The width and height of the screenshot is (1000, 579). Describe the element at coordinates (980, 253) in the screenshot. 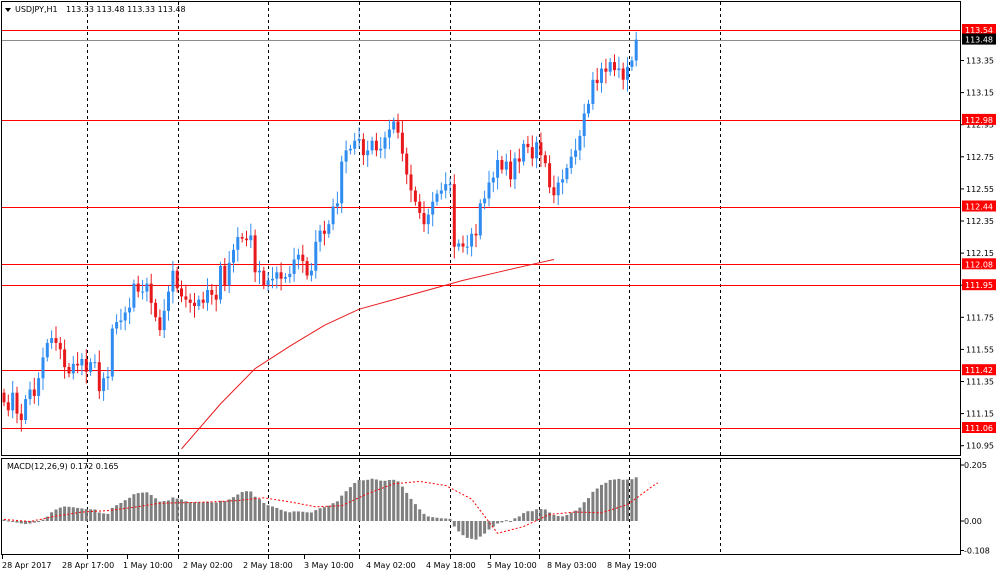

I see `price-tick-label: 112.15` at that location.